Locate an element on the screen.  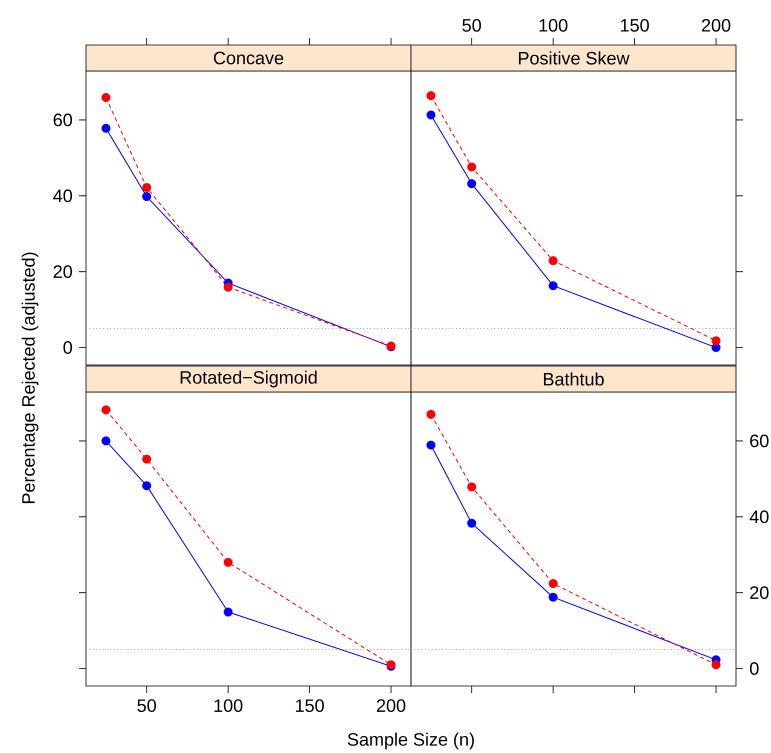
chart-title: Positive Skew is located at coordinates (574, 58).